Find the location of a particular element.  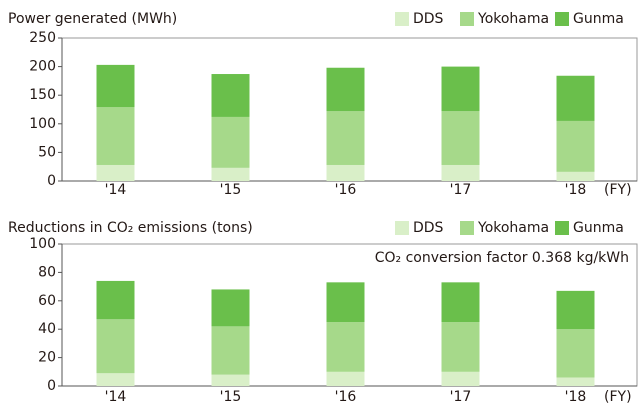

annotation: CO₂ conversion factor 0.368 kg/kWh is located at coordinates (502, 258).